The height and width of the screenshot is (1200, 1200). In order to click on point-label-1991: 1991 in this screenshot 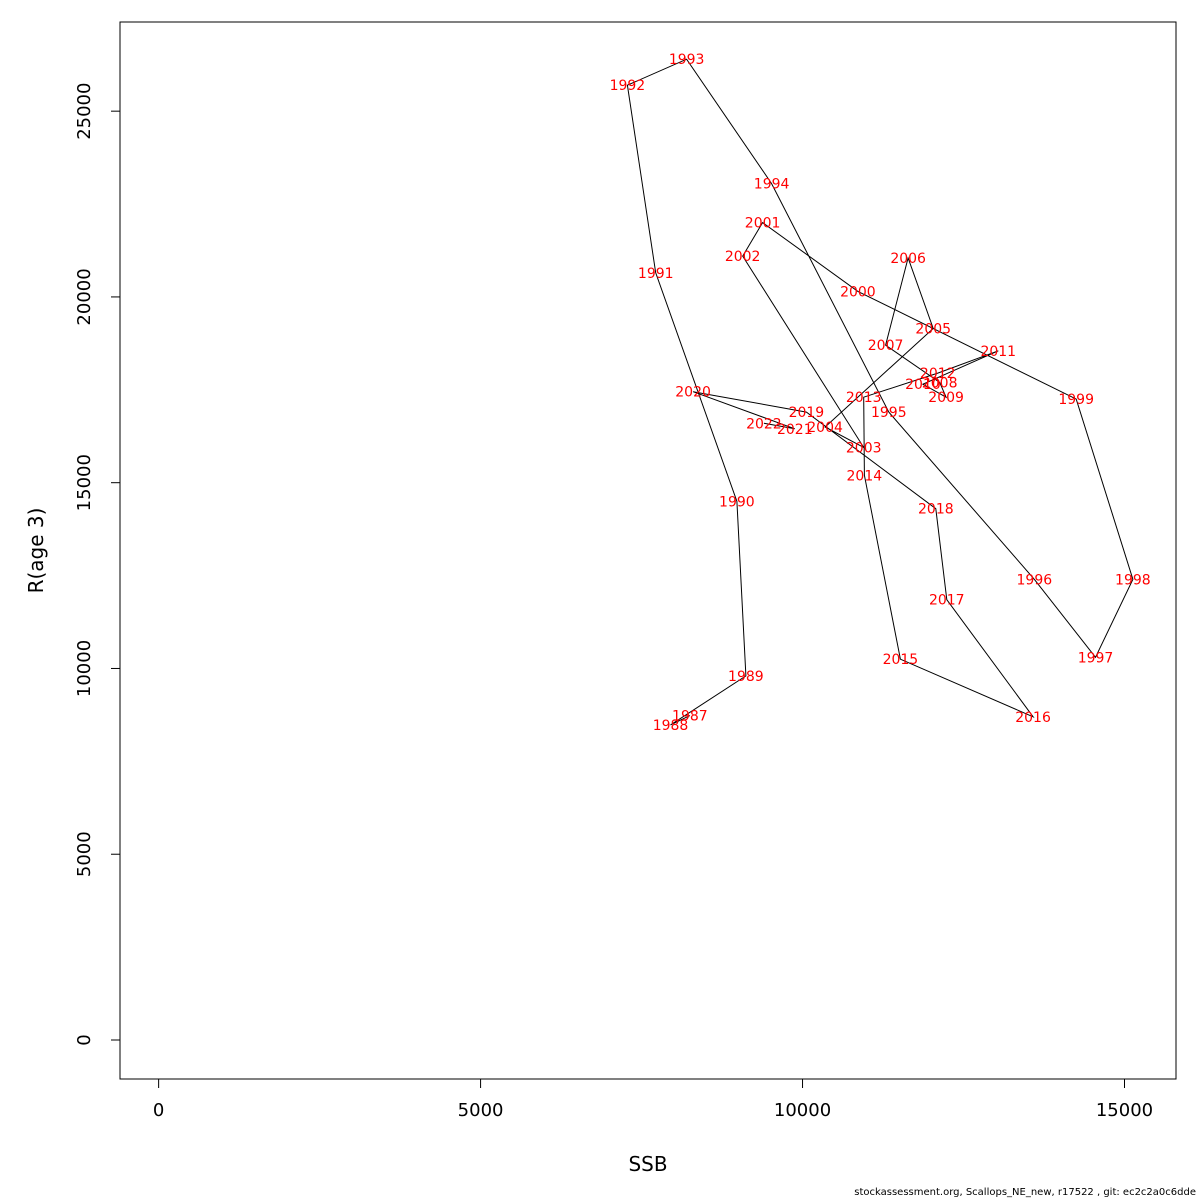, I will do `click(656, 274)`.